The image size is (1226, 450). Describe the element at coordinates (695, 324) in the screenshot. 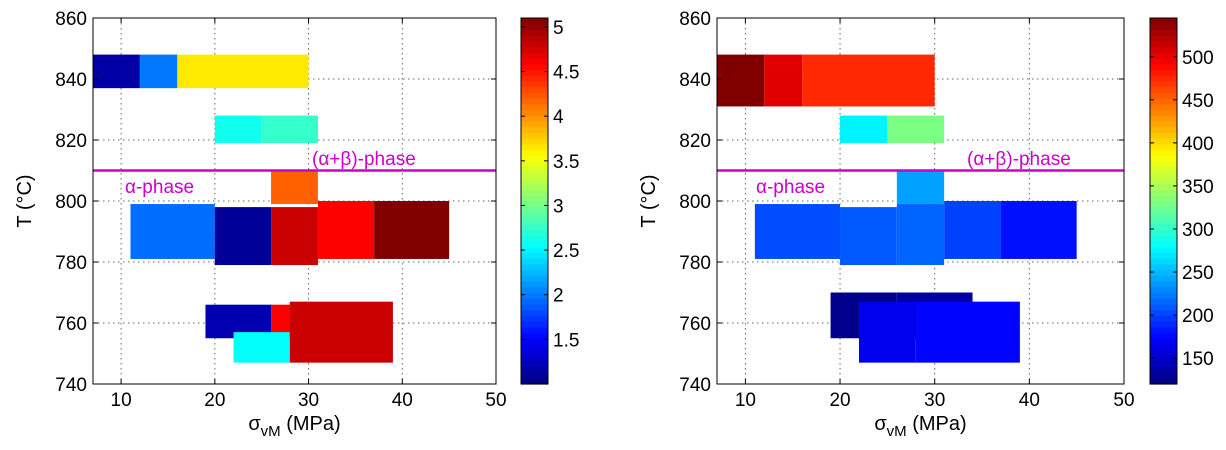

I see `y-tick-label: 760` at that location.